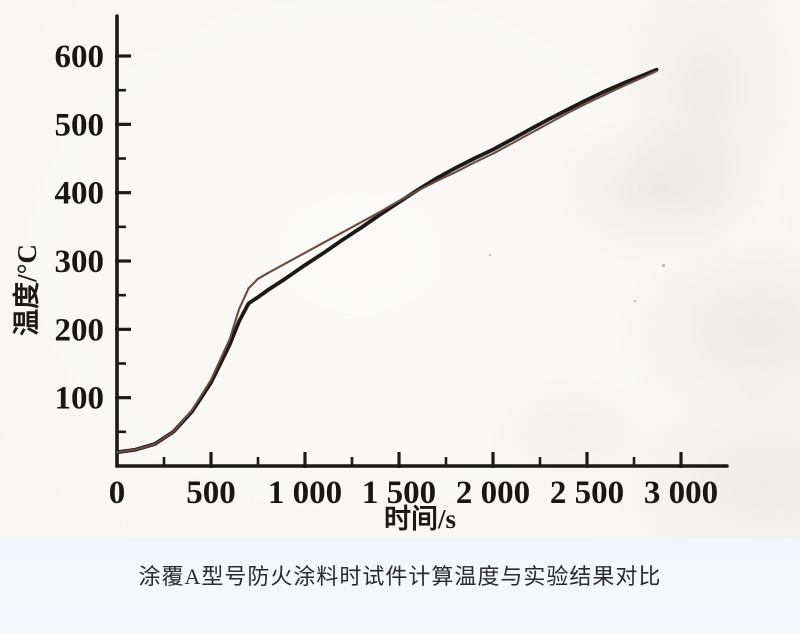  Describe the element at coordinates (587, 493) in the screenshot. I see `x-tick-label: 2 500` at that location.